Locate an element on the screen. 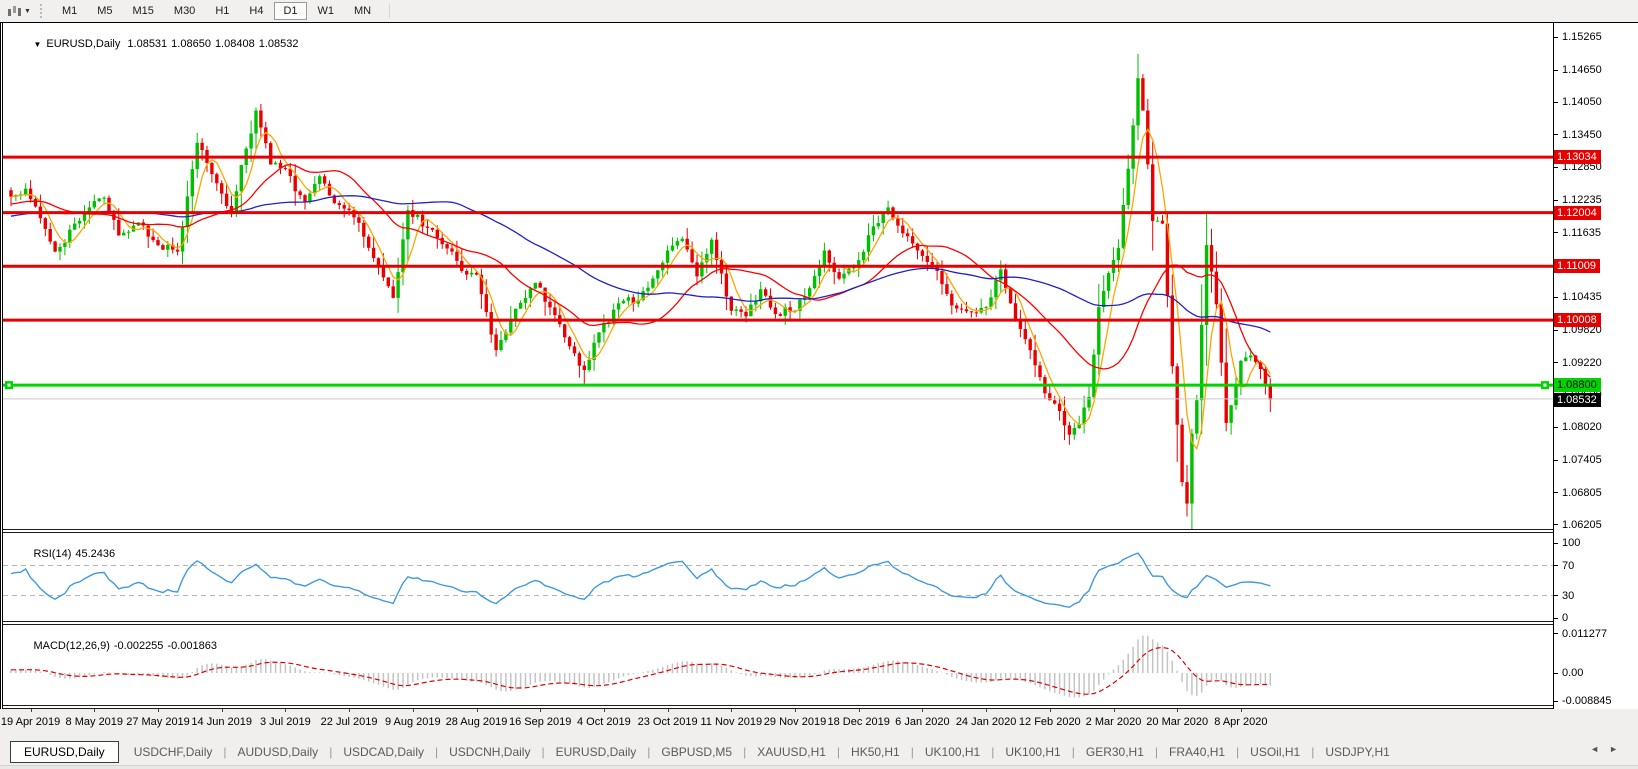 Image resolution: width=1638 pixels, height=769 pixels. timeframe-button-m30: M30 is located at coordinates (184, 11).